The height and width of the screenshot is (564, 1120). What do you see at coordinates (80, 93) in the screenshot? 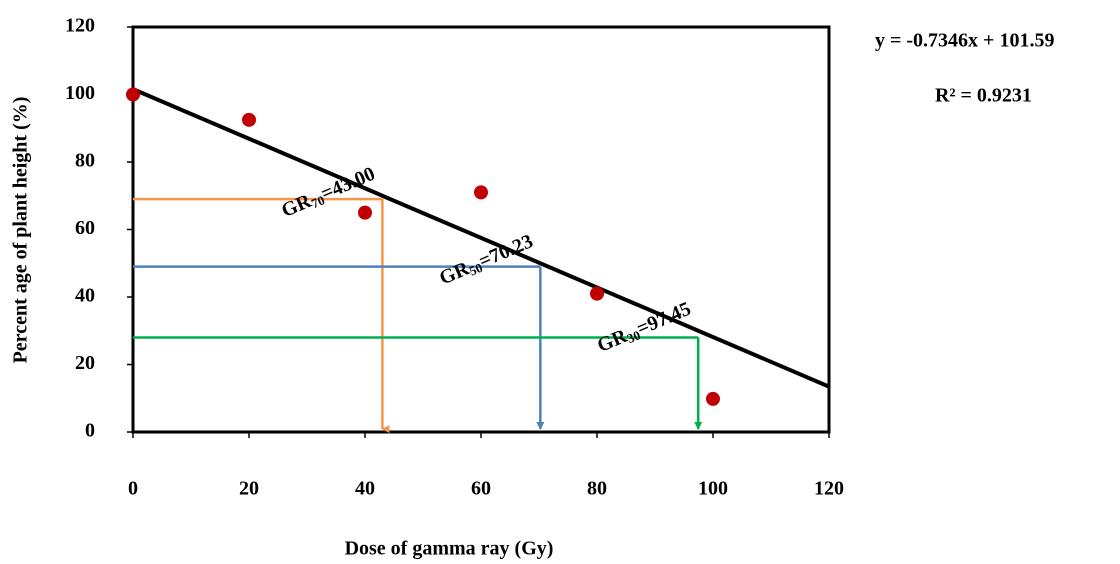
I see `y-tick-label: 100` at bounding box center [80, 93].